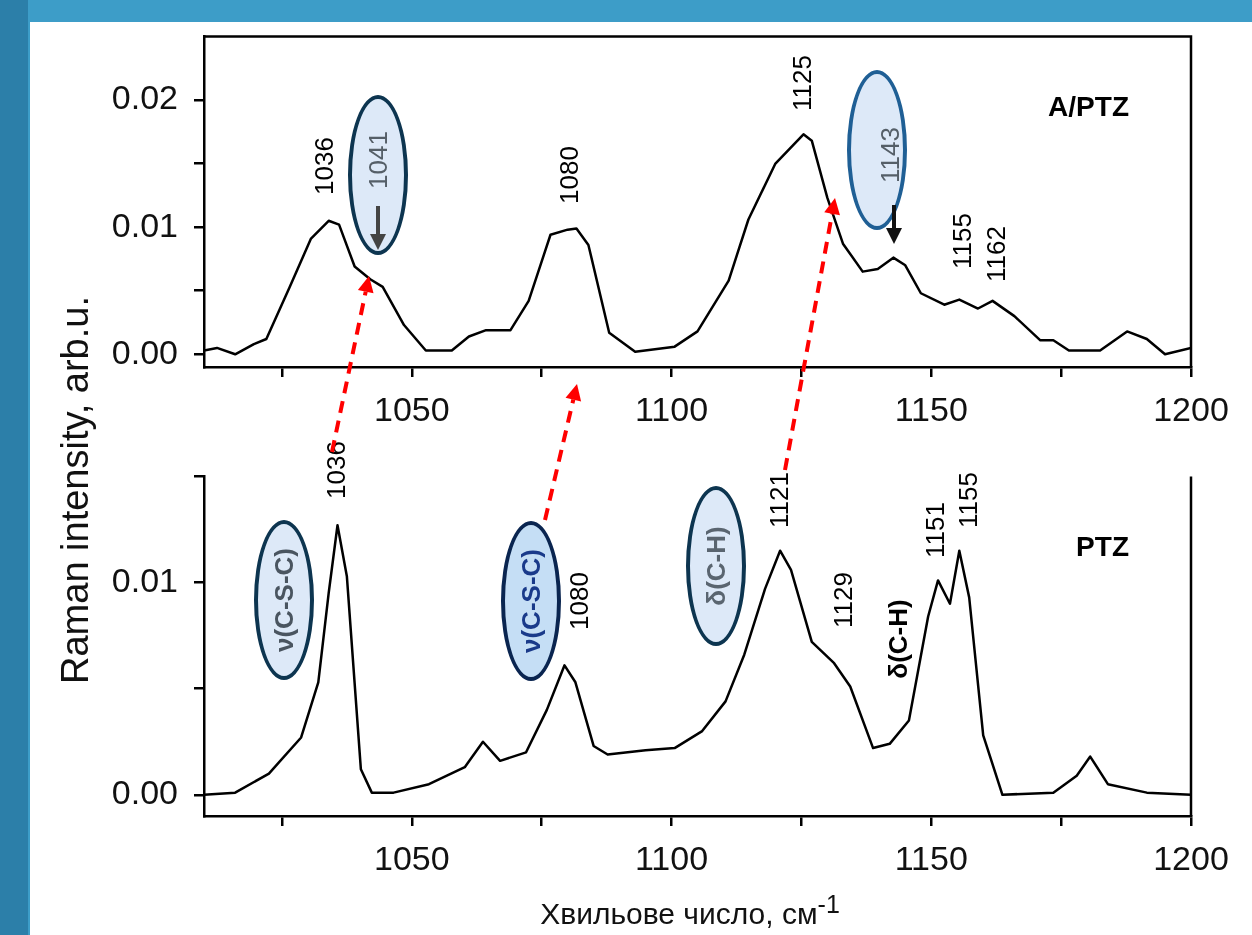  I want to click on annotation: 1129, so click(843, 600).